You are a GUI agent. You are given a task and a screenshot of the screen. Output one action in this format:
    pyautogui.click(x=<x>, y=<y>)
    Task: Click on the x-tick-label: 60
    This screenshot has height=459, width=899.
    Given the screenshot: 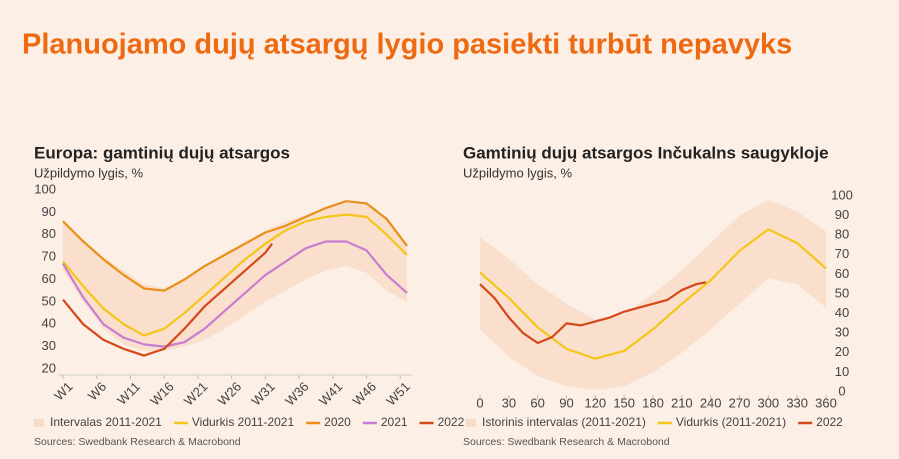 What is the action you would take?
    pyautogui.click(x=537, y=402)
    